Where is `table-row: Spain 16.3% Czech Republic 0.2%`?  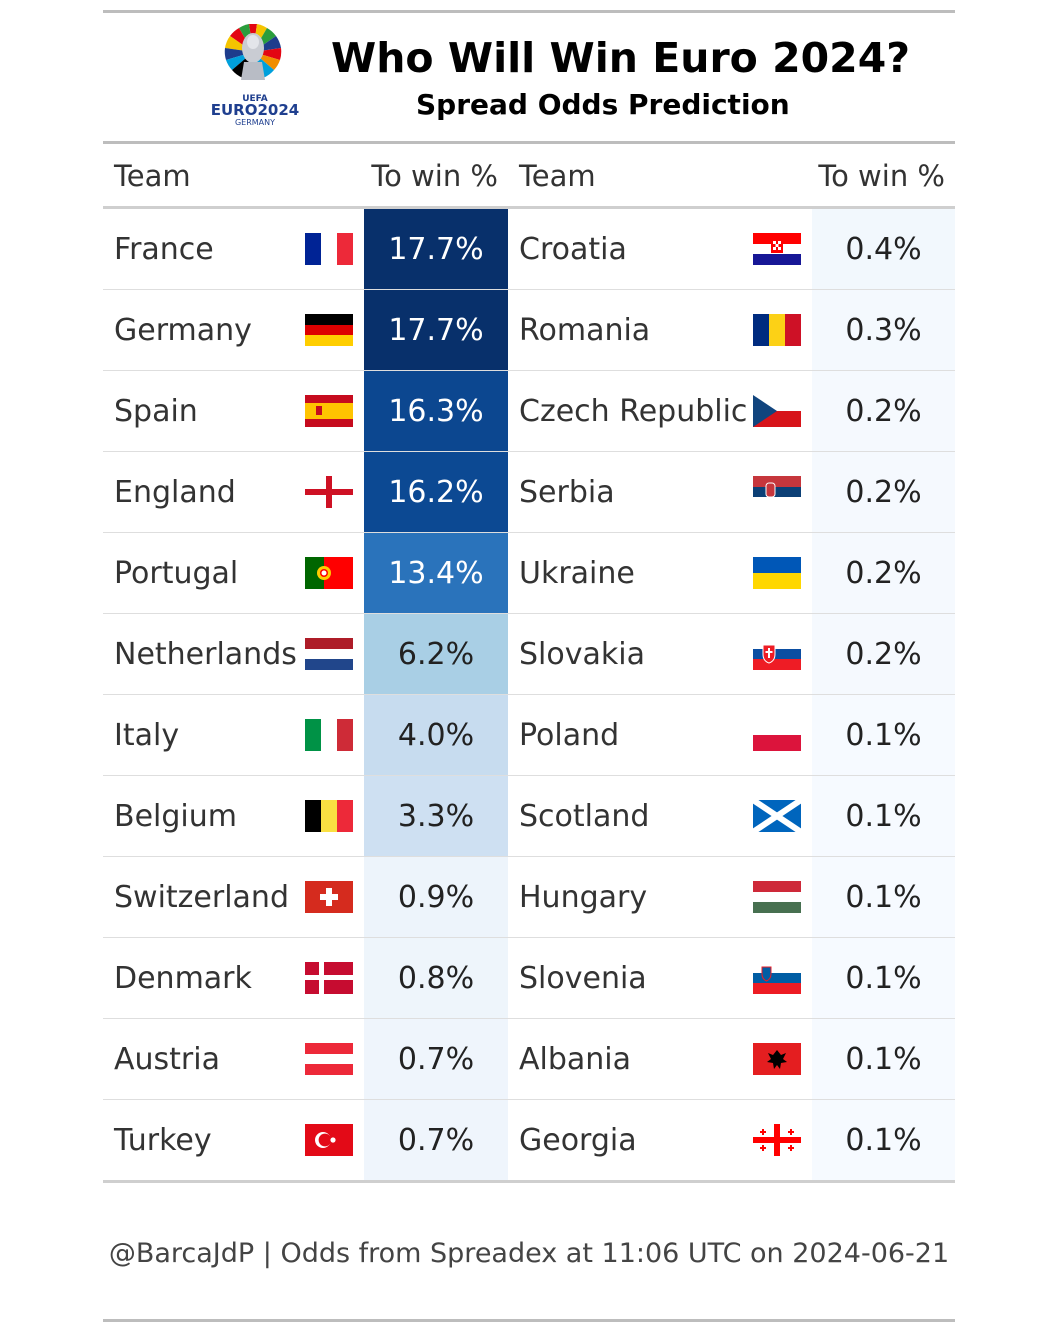 table-row: Spain 16.3% Czech Republic 0.2% is located at coordinates (529, 411).